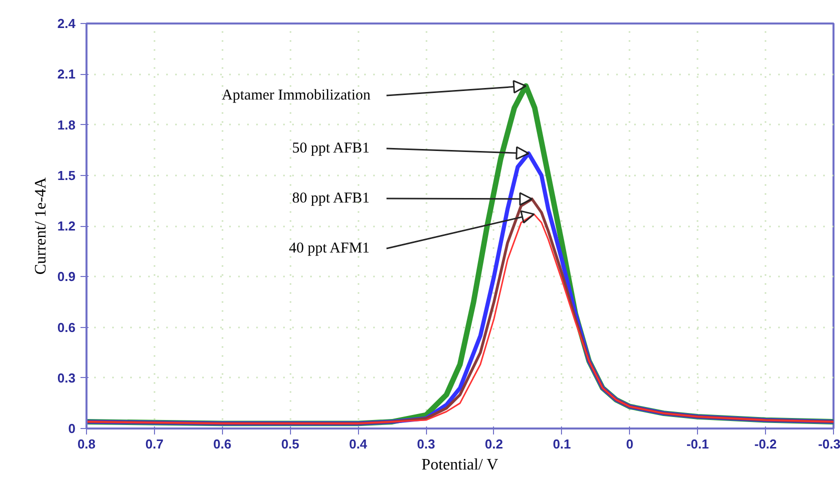  Describe the element at coordinates (296, 96) in the screenshot. I see `annotation: Aptamer Immobilization` at that location.